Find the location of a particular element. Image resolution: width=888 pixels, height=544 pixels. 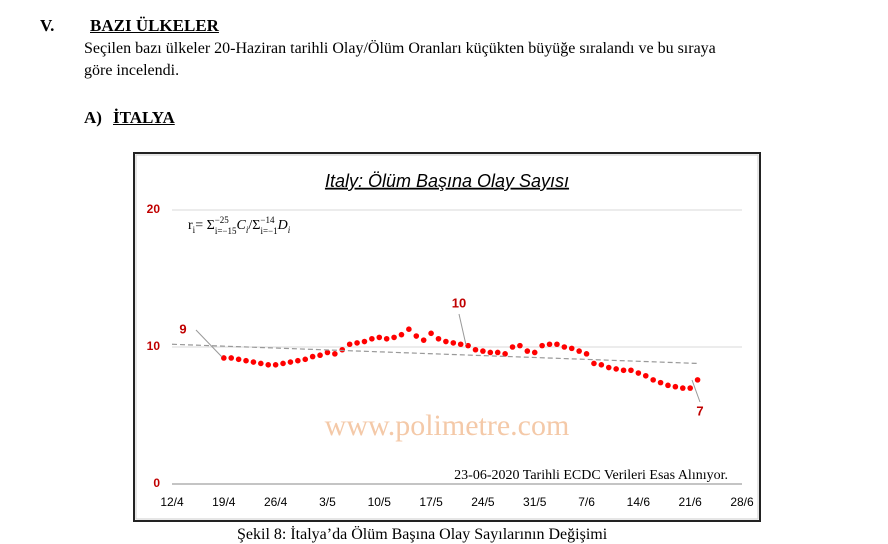

x-tick-label: 14/6 is located at coordinates (639, 502).